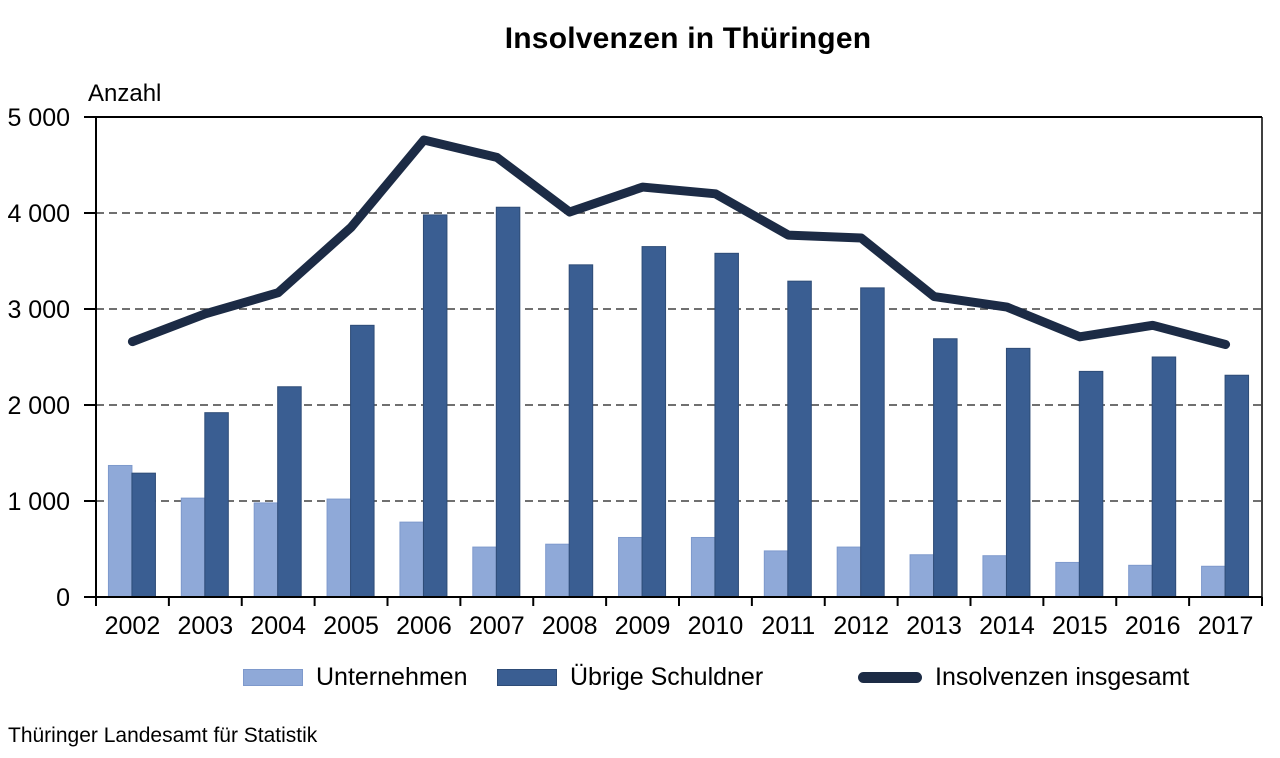 The width and height of the screenshot is (1280, 758). I want to click on bar-uebrige-schuldner-2017, so click(1237, 486).